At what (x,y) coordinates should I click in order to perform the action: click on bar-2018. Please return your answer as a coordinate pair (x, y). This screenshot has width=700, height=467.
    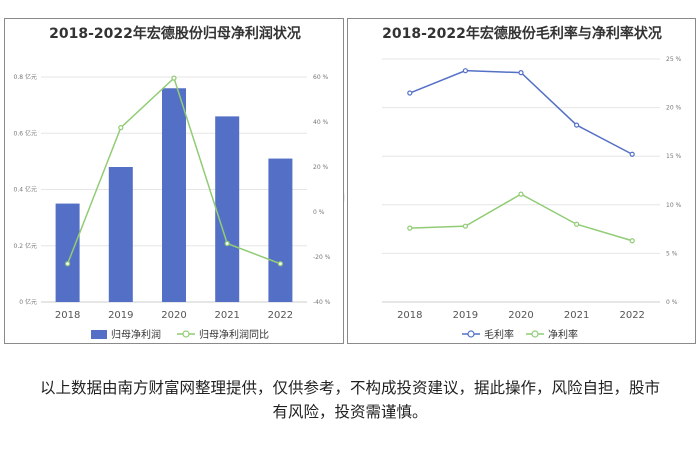
    Looking at the image, I should click on (67, 252).